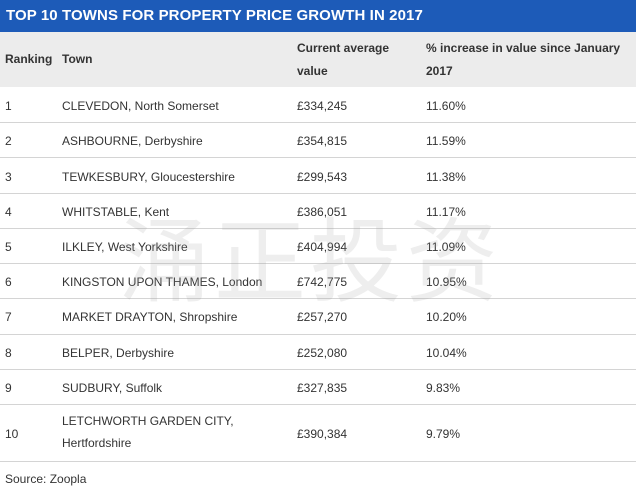  Describe the element at coordinates (177, 432) in the screenshot. I see `town-cell: LETCHWORTH GARDEN CITY, Hertfordshire` at that location.